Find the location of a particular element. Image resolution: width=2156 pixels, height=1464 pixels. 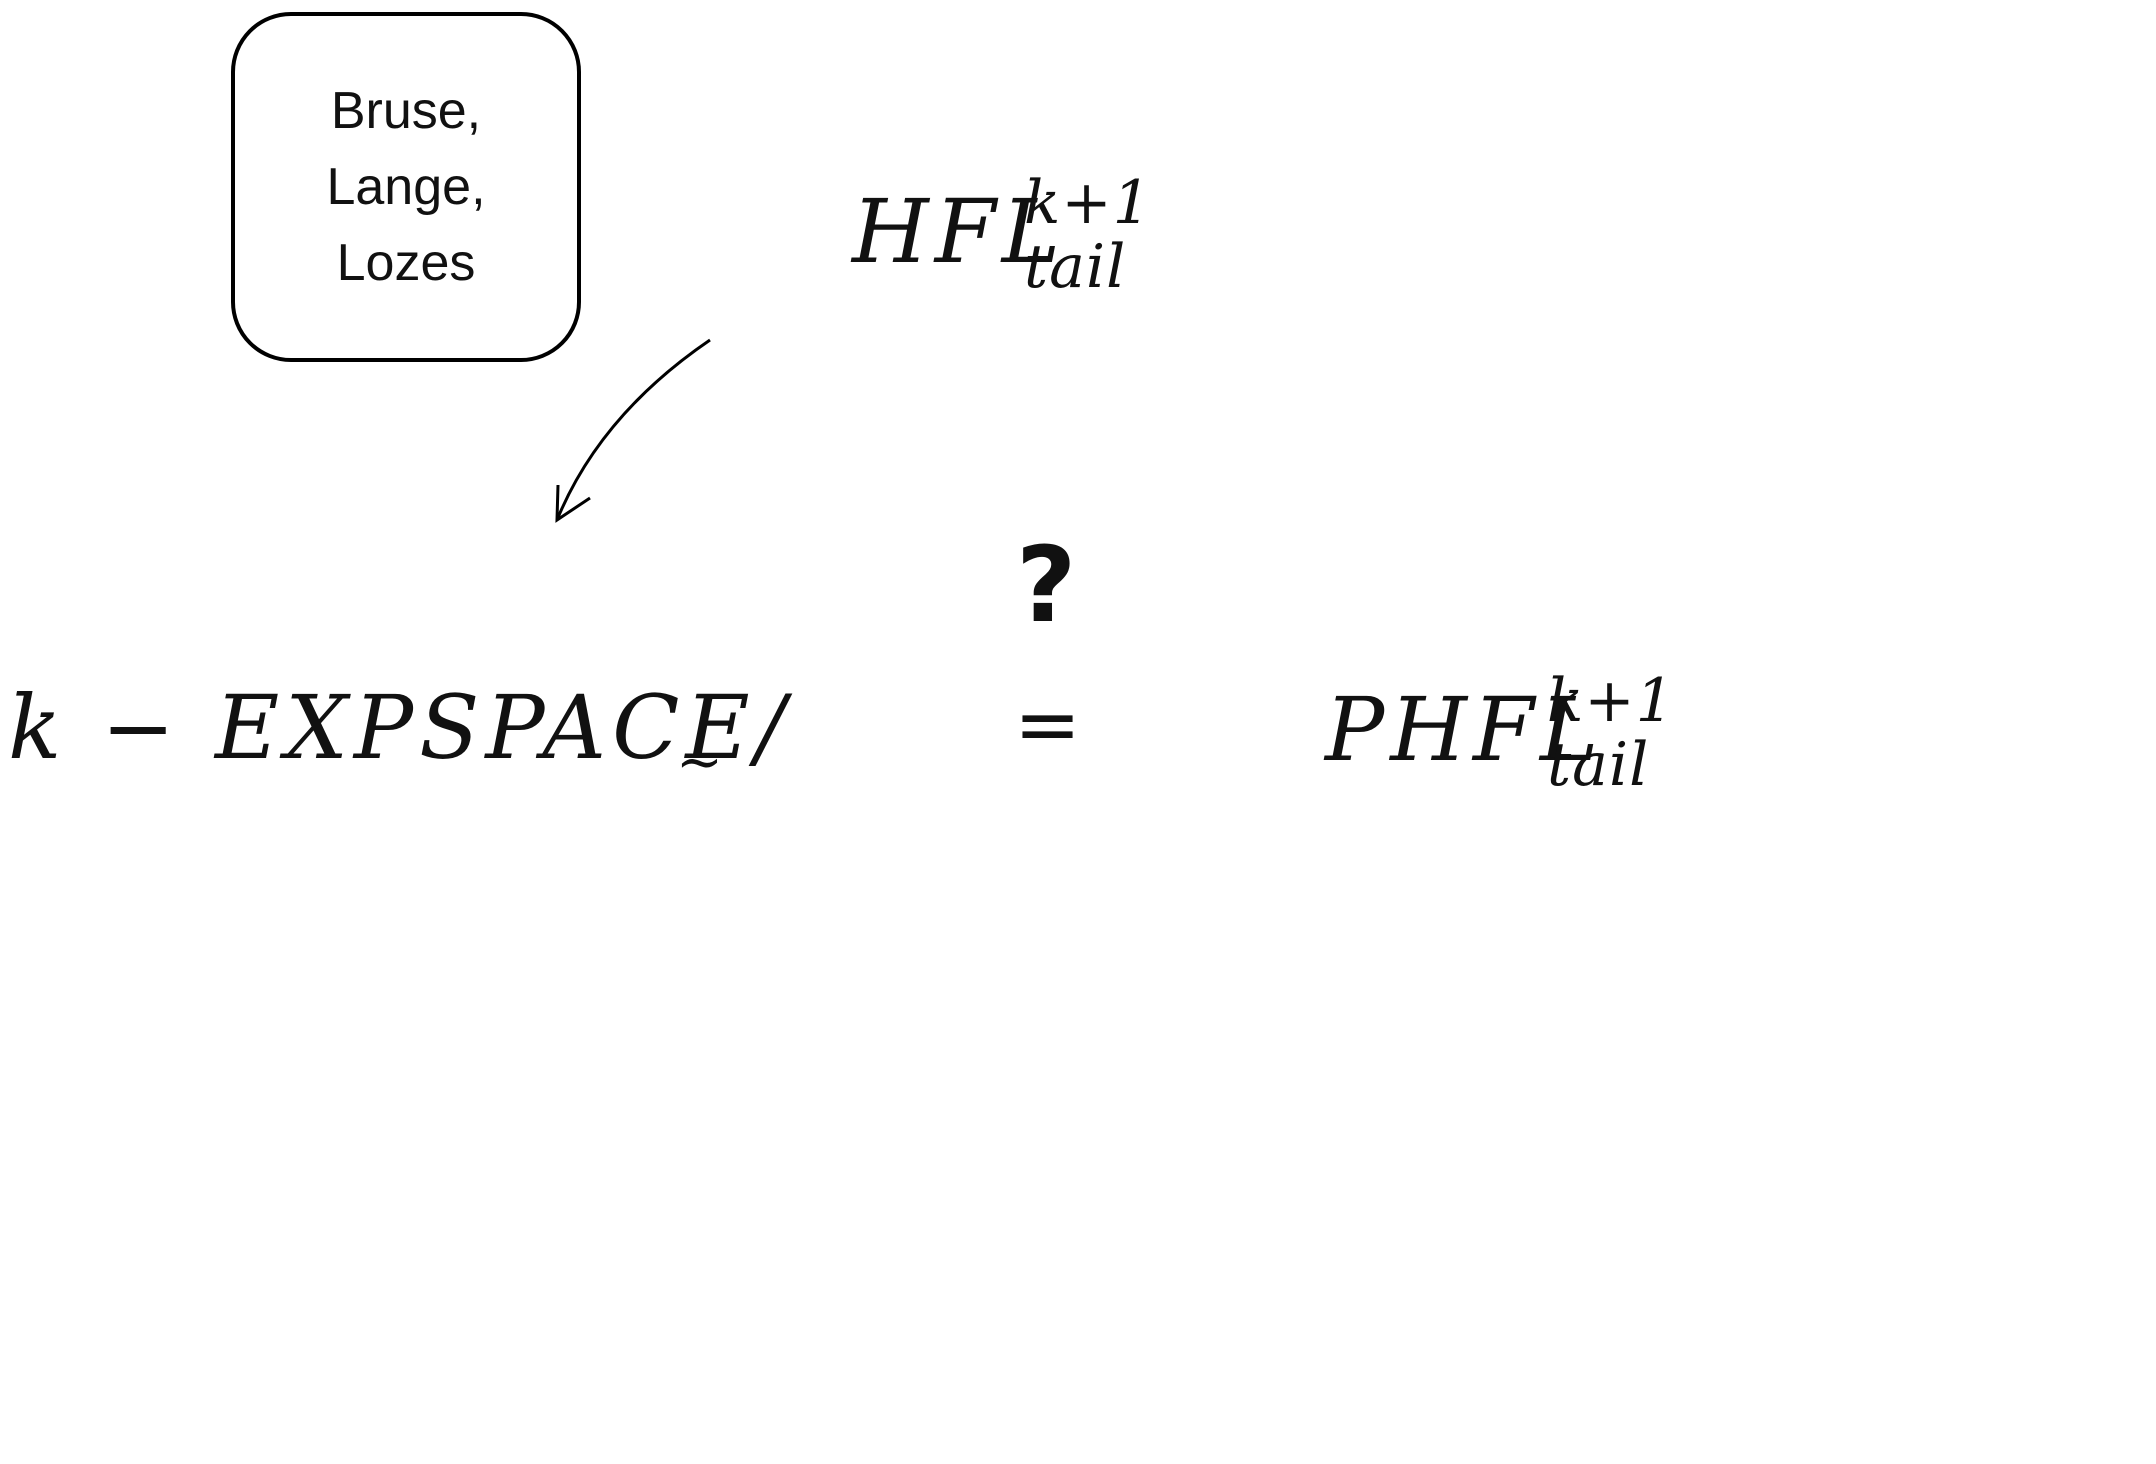

phfl-superscript: k+1 is located at coordinates (1611, 701).